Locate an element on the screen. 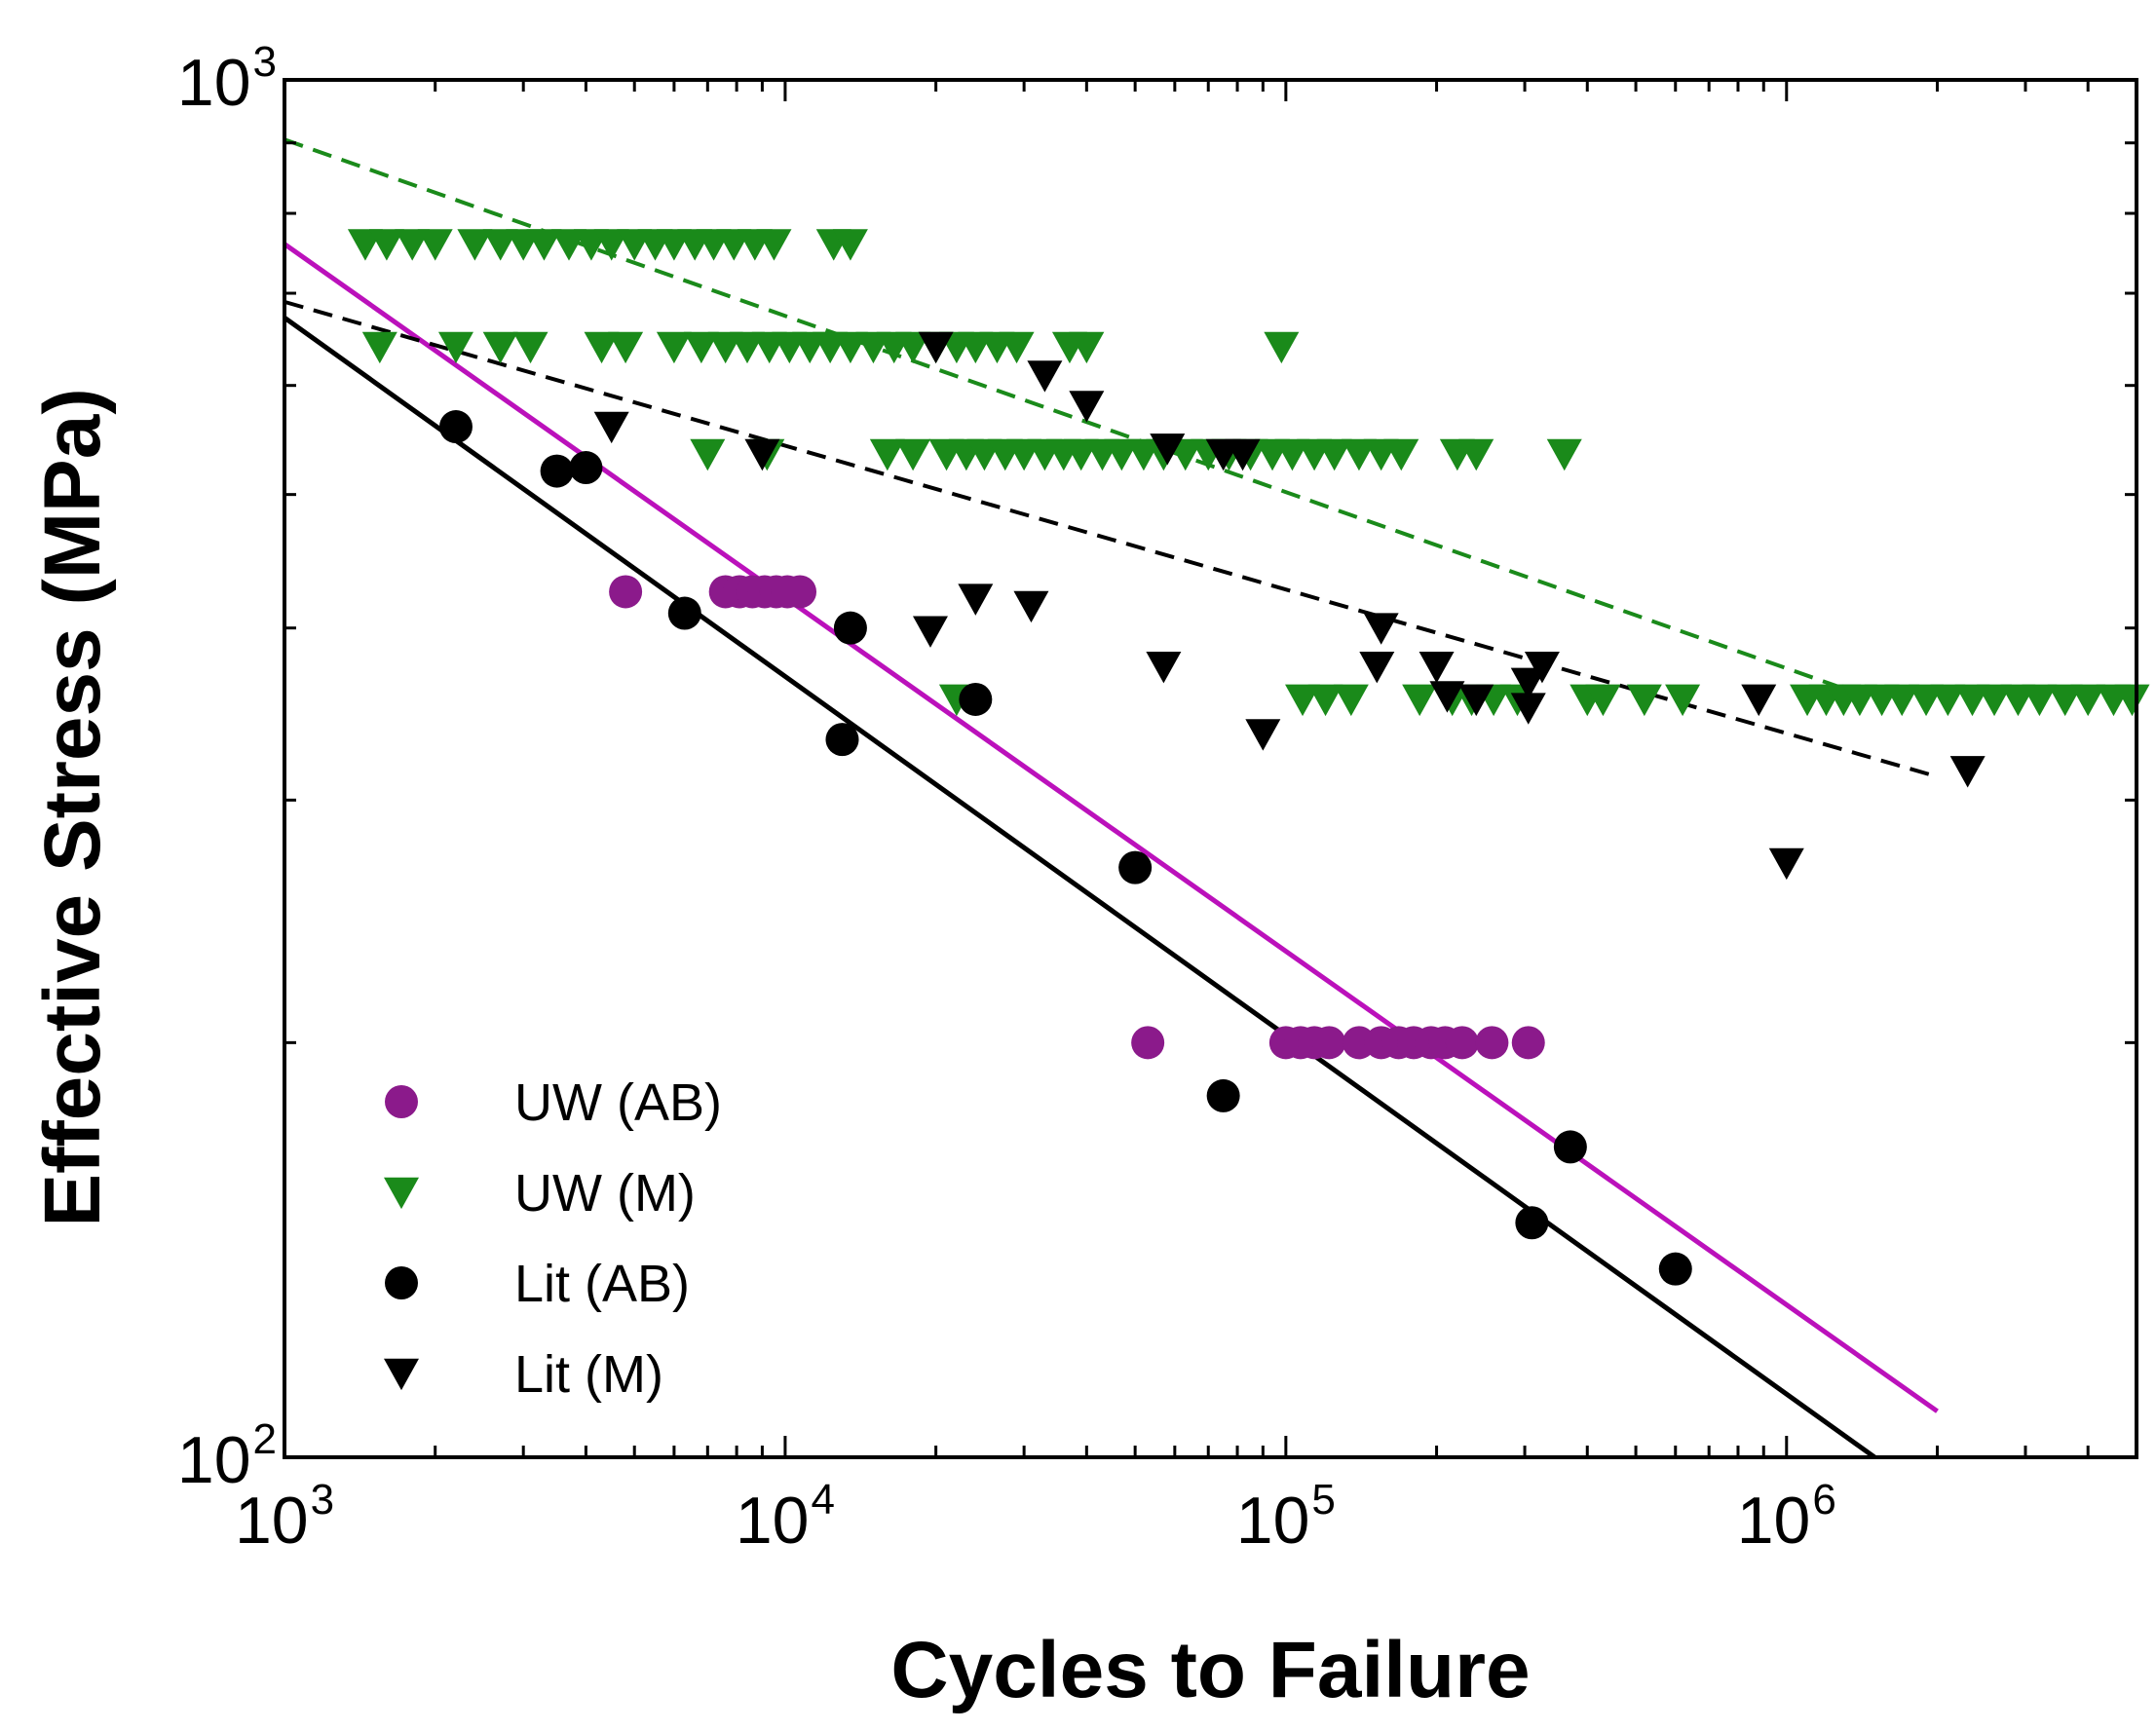  legend-entry-uw-ab: UW (AB) is located at coordinates (553, 1102).